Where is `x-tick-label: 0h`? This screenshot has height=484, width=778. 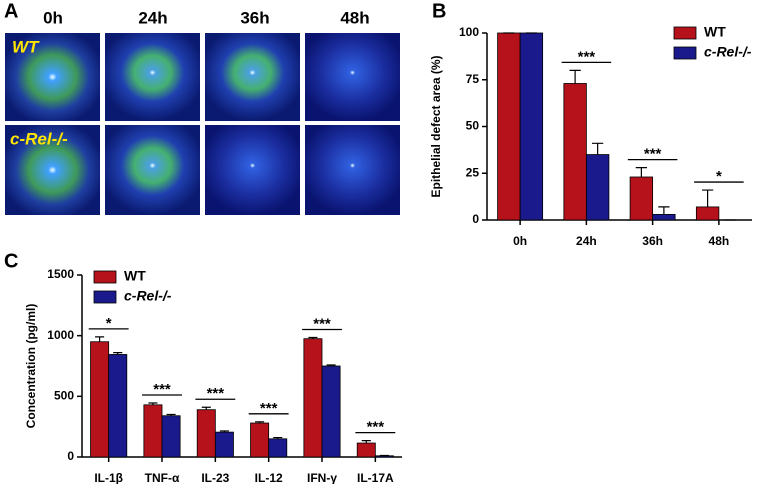
x-tick-label: 0h is located at coordinates (520, 241).